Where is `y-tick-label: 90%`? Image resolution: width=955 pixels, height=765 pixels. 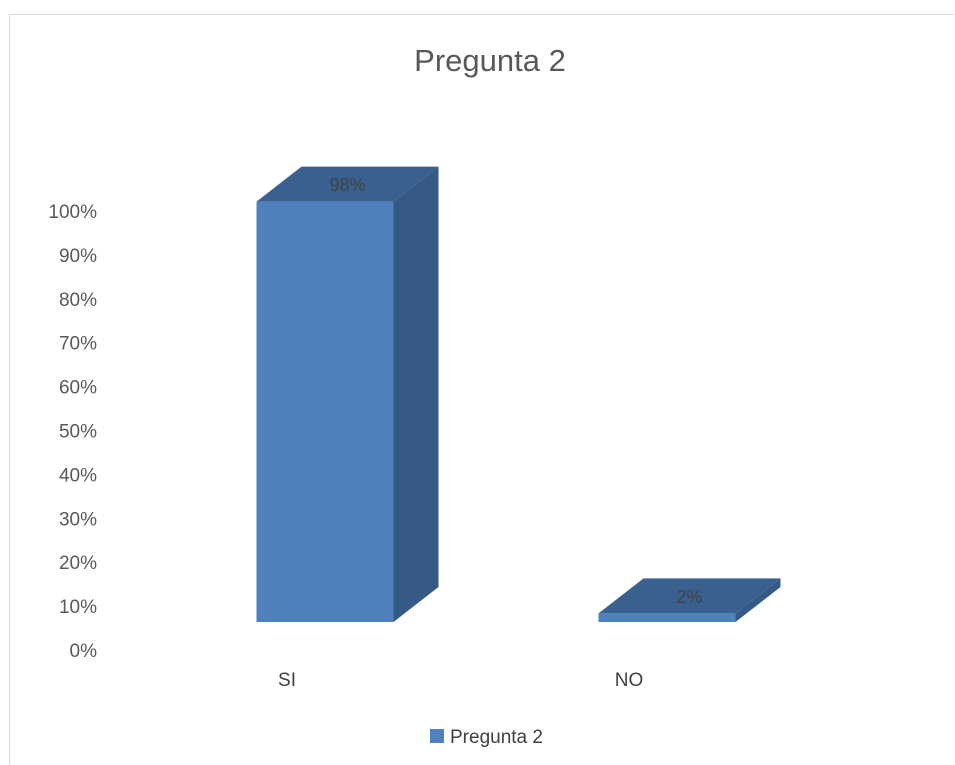 y-tick-label: 90% is located at coordinates (78, 256).